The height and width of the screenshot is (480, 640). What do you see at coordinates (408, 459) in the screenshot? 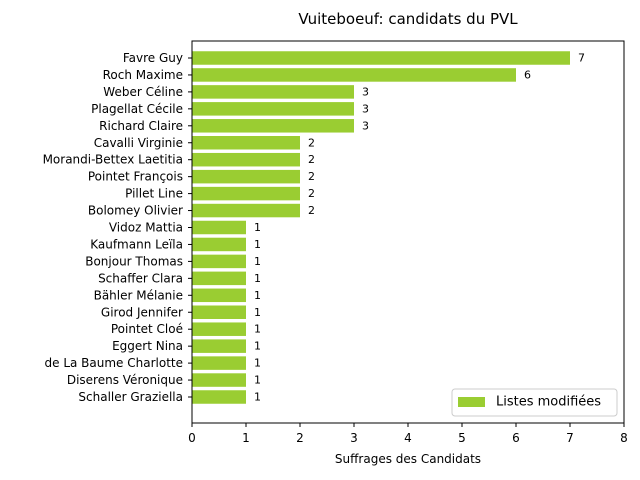
I see `x-axis-title: Suffrages des Candidats` at bounding box center [408, 459].